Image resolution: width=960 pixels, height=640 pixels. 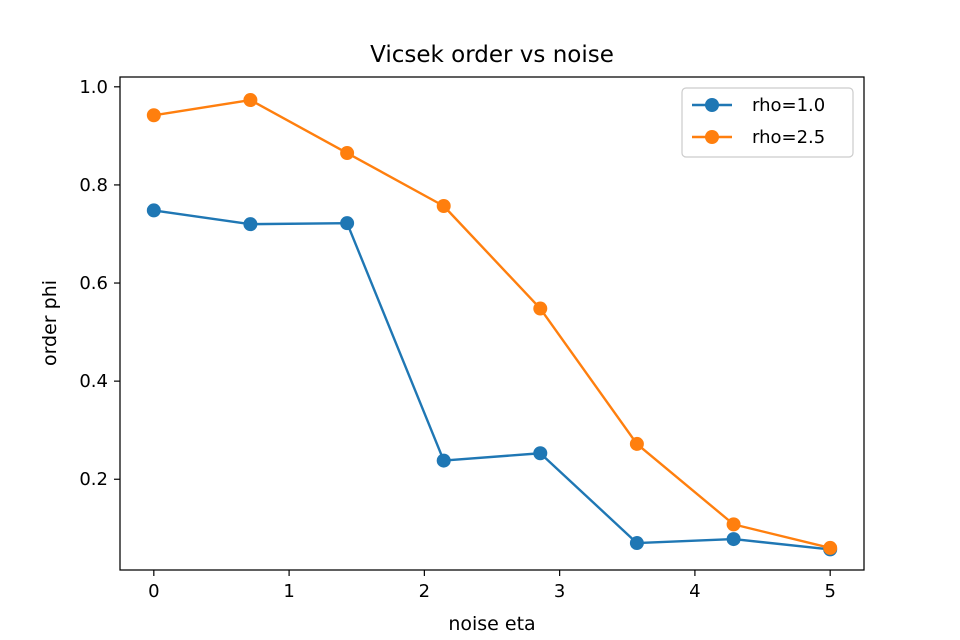 What do you see at coordinates (492, 586) in the screenshot?
I see `x-axis: 0 1 2 3 4 5` at bounding box center [492, 586].